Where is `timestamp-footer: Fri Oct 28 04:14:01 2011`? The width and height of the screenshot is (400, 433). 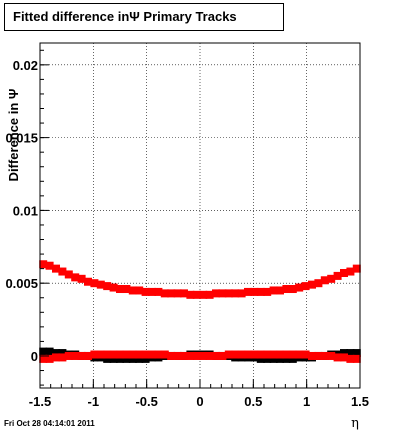
timestamp-footer: Fri Oct 28 04:14:01 2011 is located at coordinates (49, 423).